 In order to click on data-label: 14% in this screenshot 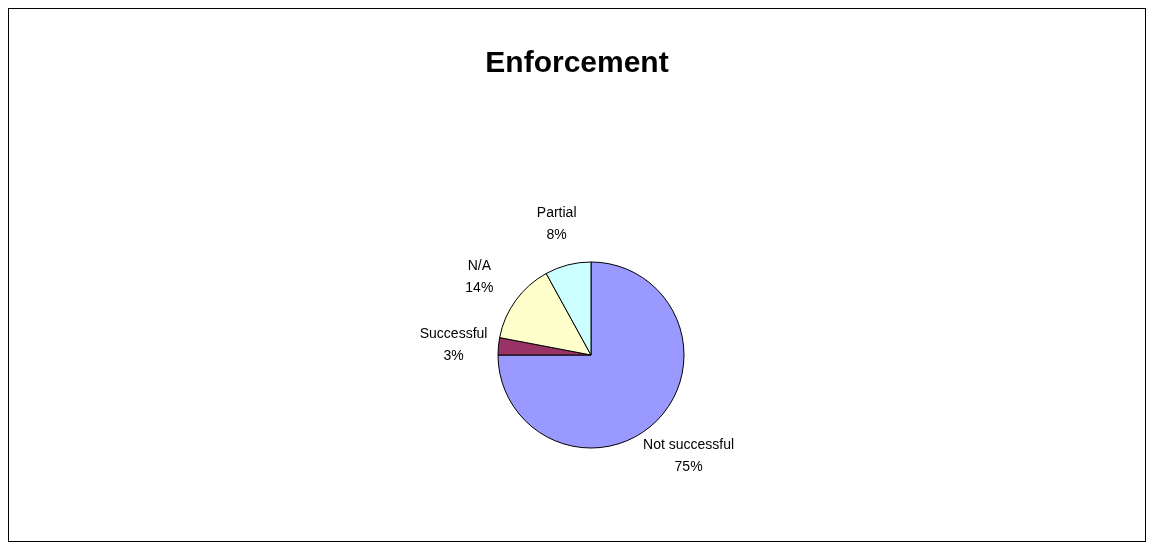, I will do `click(479, 286)`.